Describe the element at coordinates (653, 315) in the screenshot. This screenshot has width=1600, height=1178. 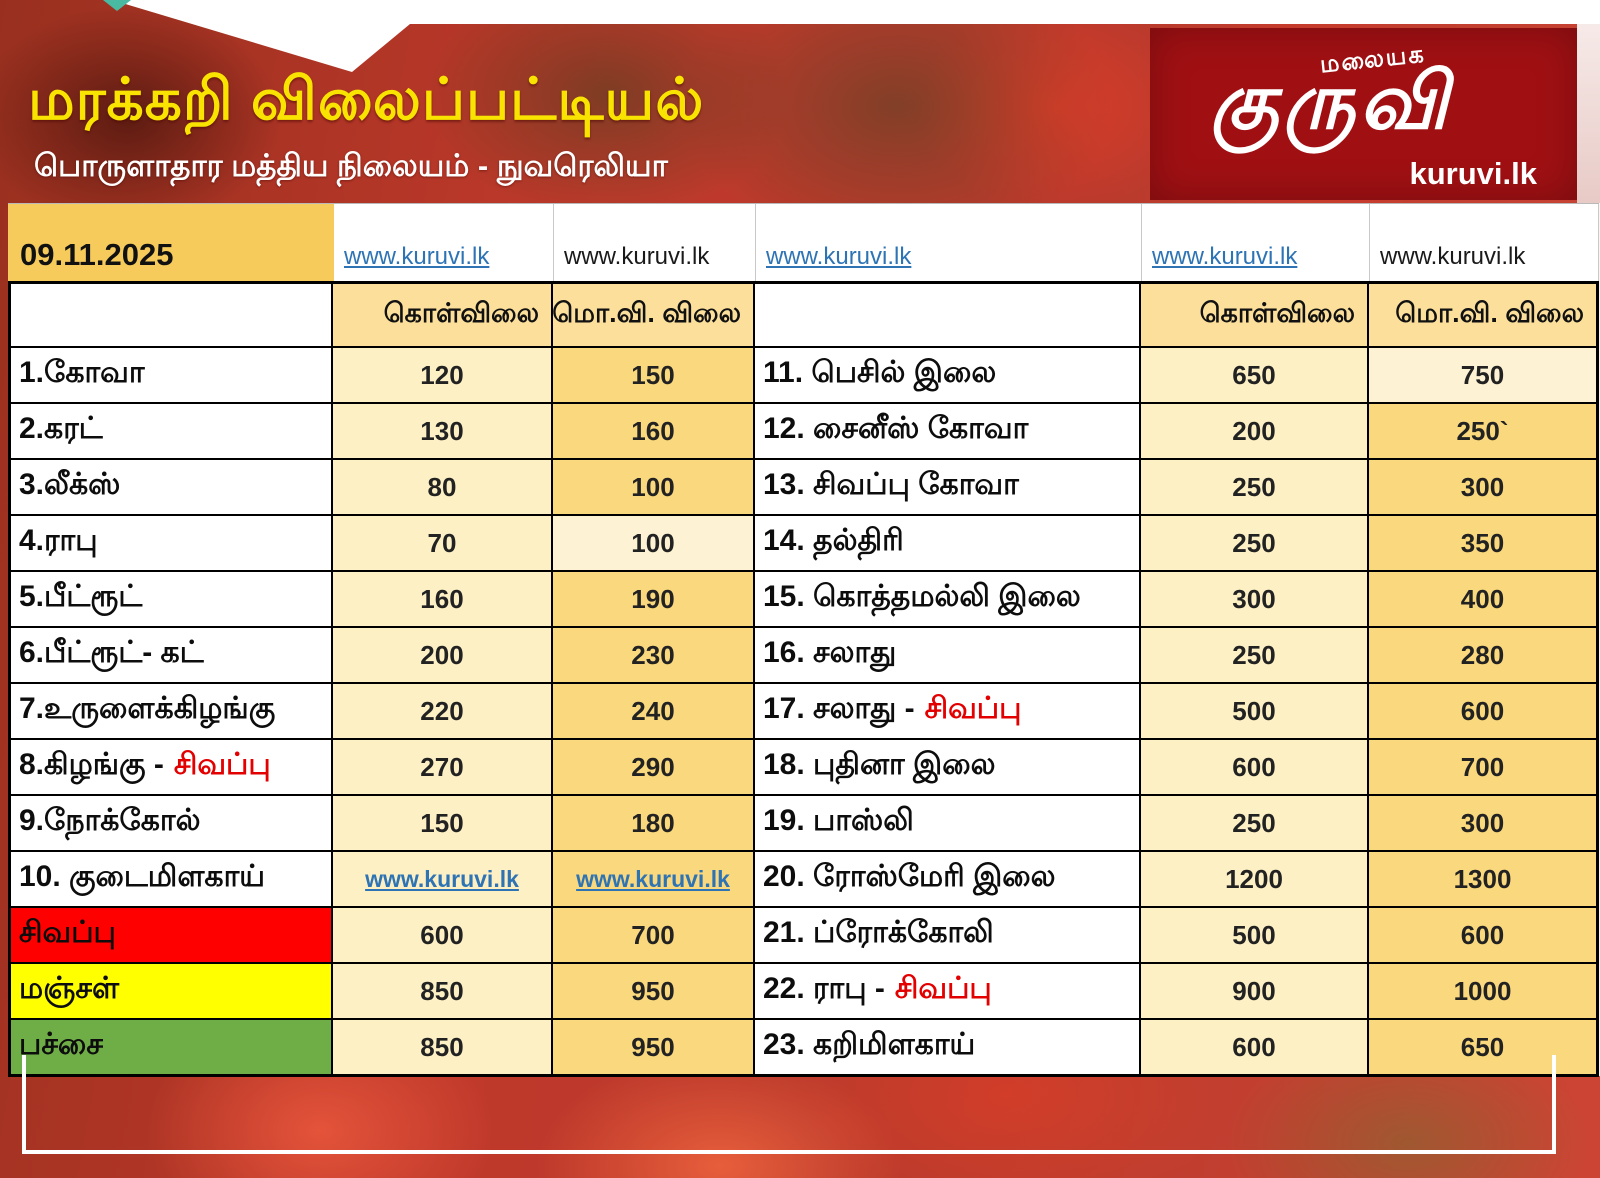
I see `col-header-wholesale-left: மொ.வி. விலை` at that location.